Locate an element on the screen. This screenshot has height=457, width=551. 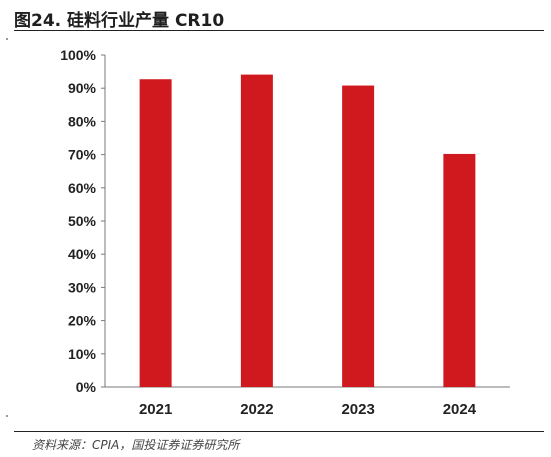
x-tick-label: 2021 is located at coordinates (155, 409).